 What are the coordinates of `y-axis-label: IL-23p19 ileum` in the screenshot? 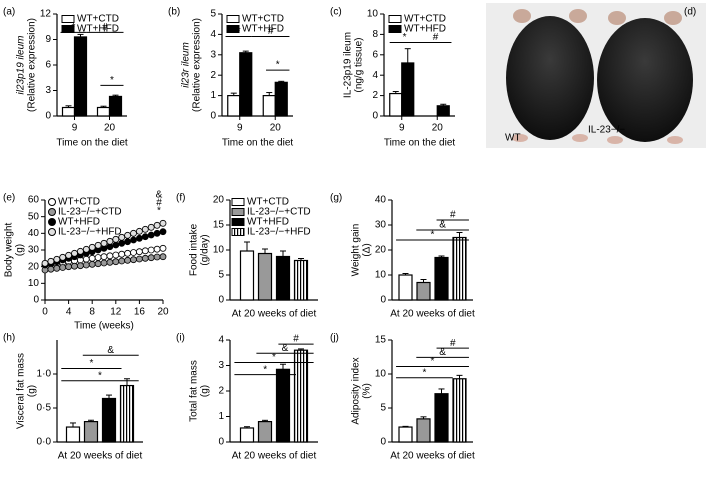 It's located at (348, 65).